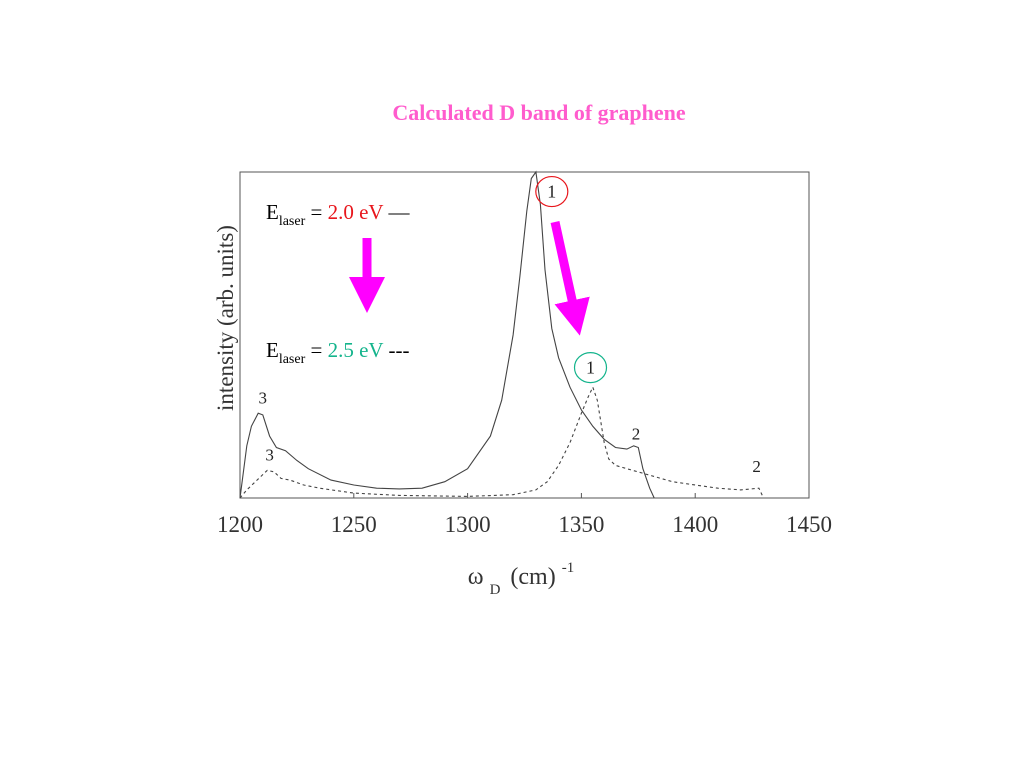 Image resolution: width=1024 pixels, height=768 pixels. What do you see at coordinates (809, 524) in the screenshot?
I see `x-tick-label: 1450` at bounding box center [809, 524].